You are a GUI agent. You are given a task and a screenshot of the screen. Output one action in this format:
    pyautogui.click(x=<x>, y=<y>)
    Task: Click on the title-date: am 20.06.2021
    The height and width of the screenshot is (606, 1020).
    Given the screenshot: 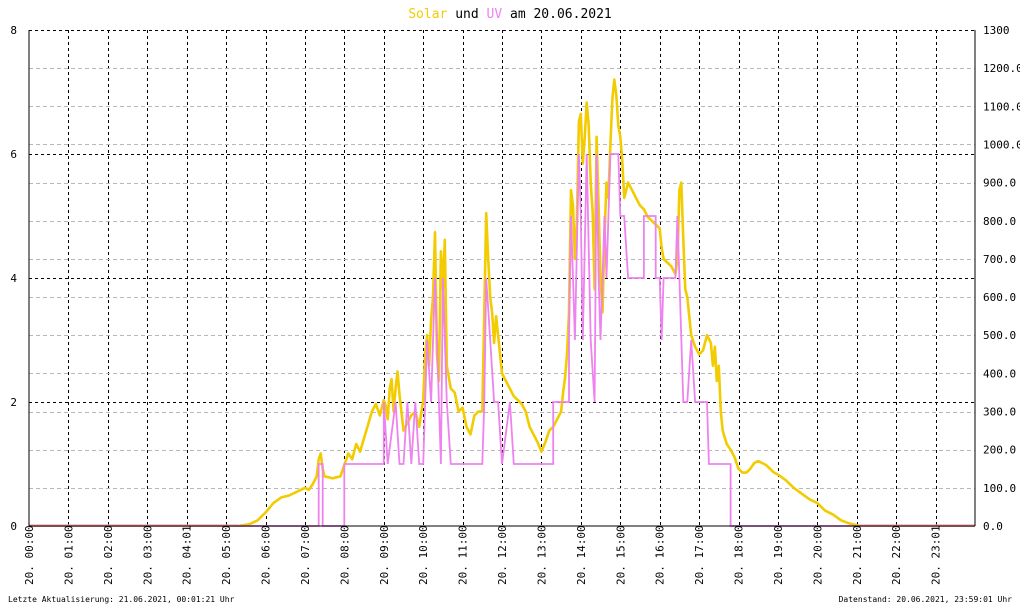 What is the action you would take?
    pyautogui.click(x=557, y=14)
    